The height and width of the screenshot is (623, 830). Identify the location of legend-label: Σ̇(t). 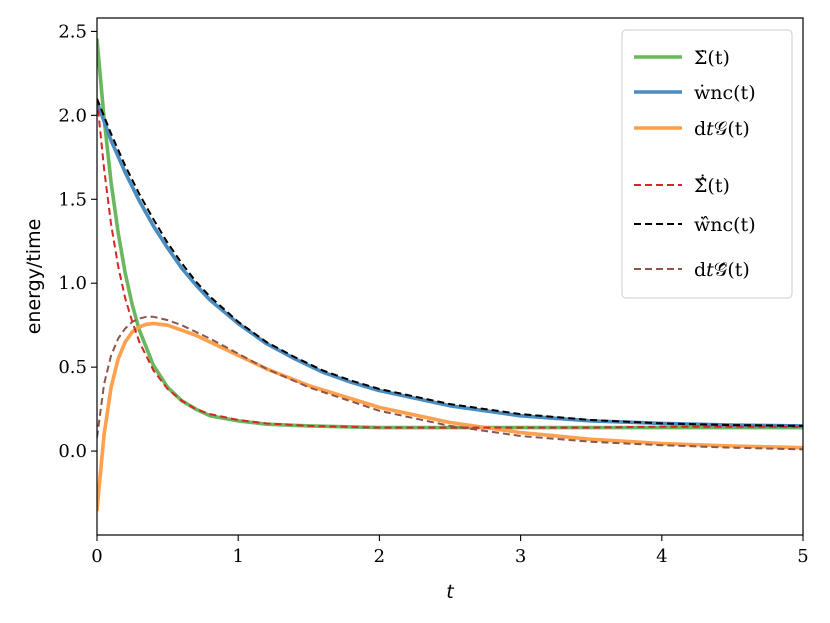
(712, 58).